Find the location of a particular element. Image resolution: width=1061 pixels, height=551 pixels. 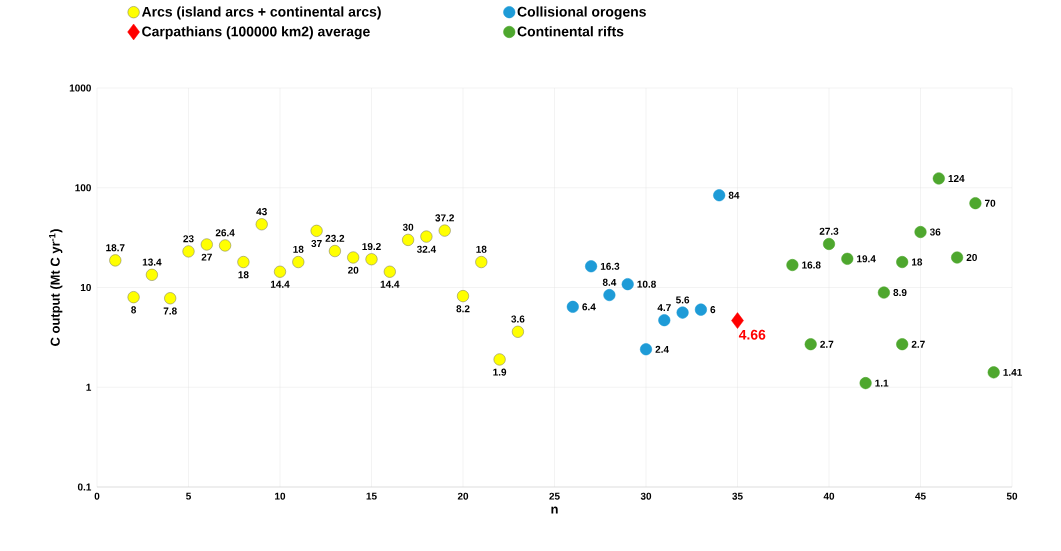

x-tick-label: 20 is located at coordinates (463, 496).